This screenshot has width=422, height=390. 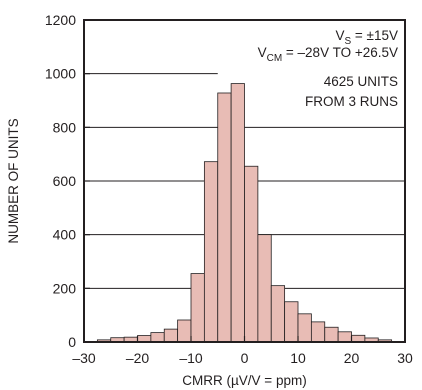 What do you see at coordinates (191, 358) in the screenshot?
I see `x-tick-label: –10` at bounding box center [191, 358].